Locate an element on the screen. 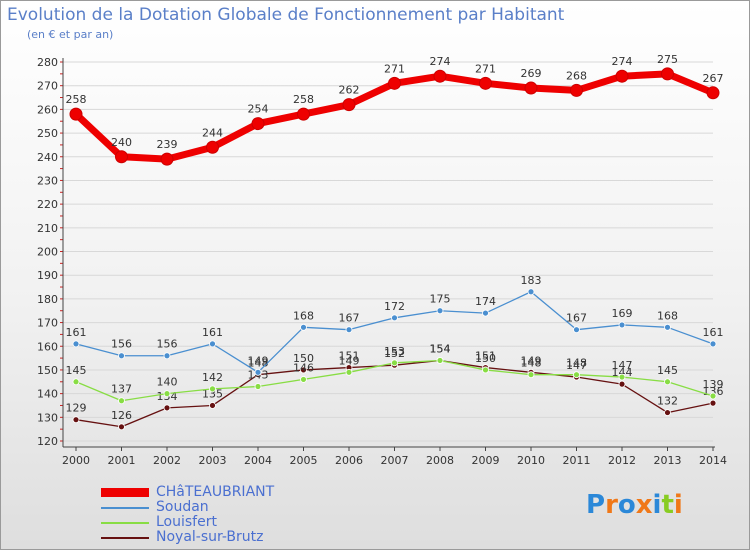  data-label: 154 is located at coordinates (440, 348).